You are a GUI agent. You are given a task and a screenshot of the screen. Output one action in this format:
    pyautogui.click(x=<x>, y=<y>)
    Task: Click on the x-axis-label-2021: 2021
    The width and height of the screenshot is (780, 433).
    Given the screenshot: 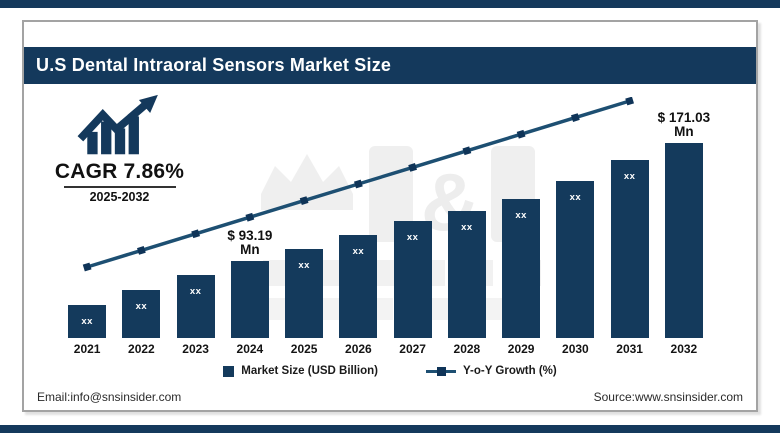 What is the action you would take?
    pyautogui.click(x=87, y=349)
    